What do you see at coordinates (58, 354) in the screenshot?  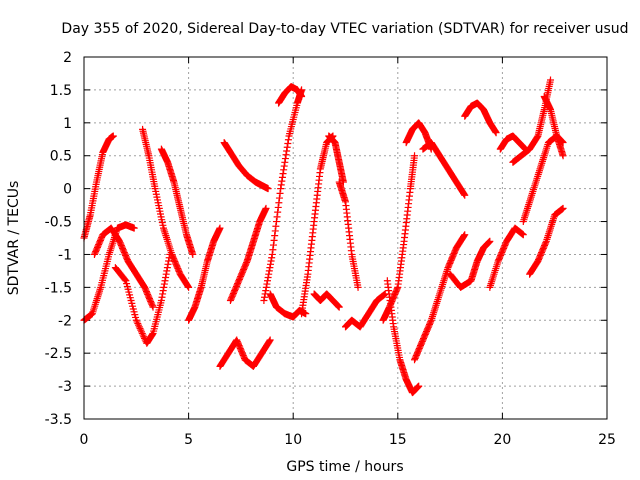 I see `y-tick-label: -2.5` at bounding box center [58, 354].